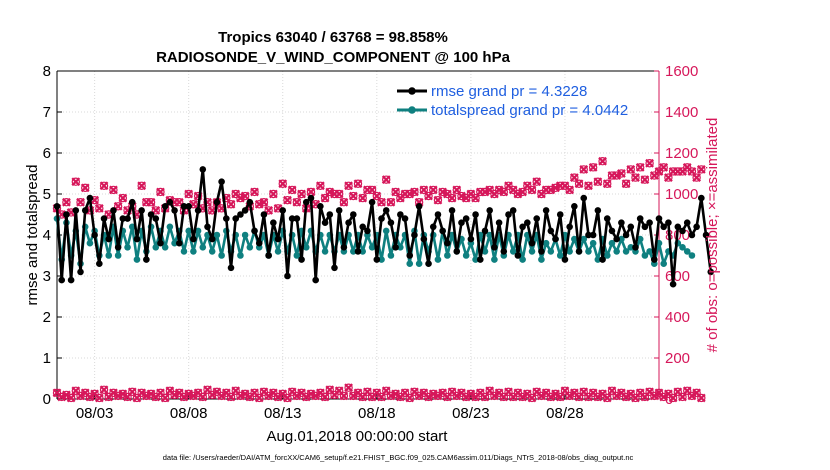 The image size is (830, 470). What do you see at coordinates (377, 413) in the screenshot?
I see `x-tick-label: 08/18` at bounding box center [377, 413].